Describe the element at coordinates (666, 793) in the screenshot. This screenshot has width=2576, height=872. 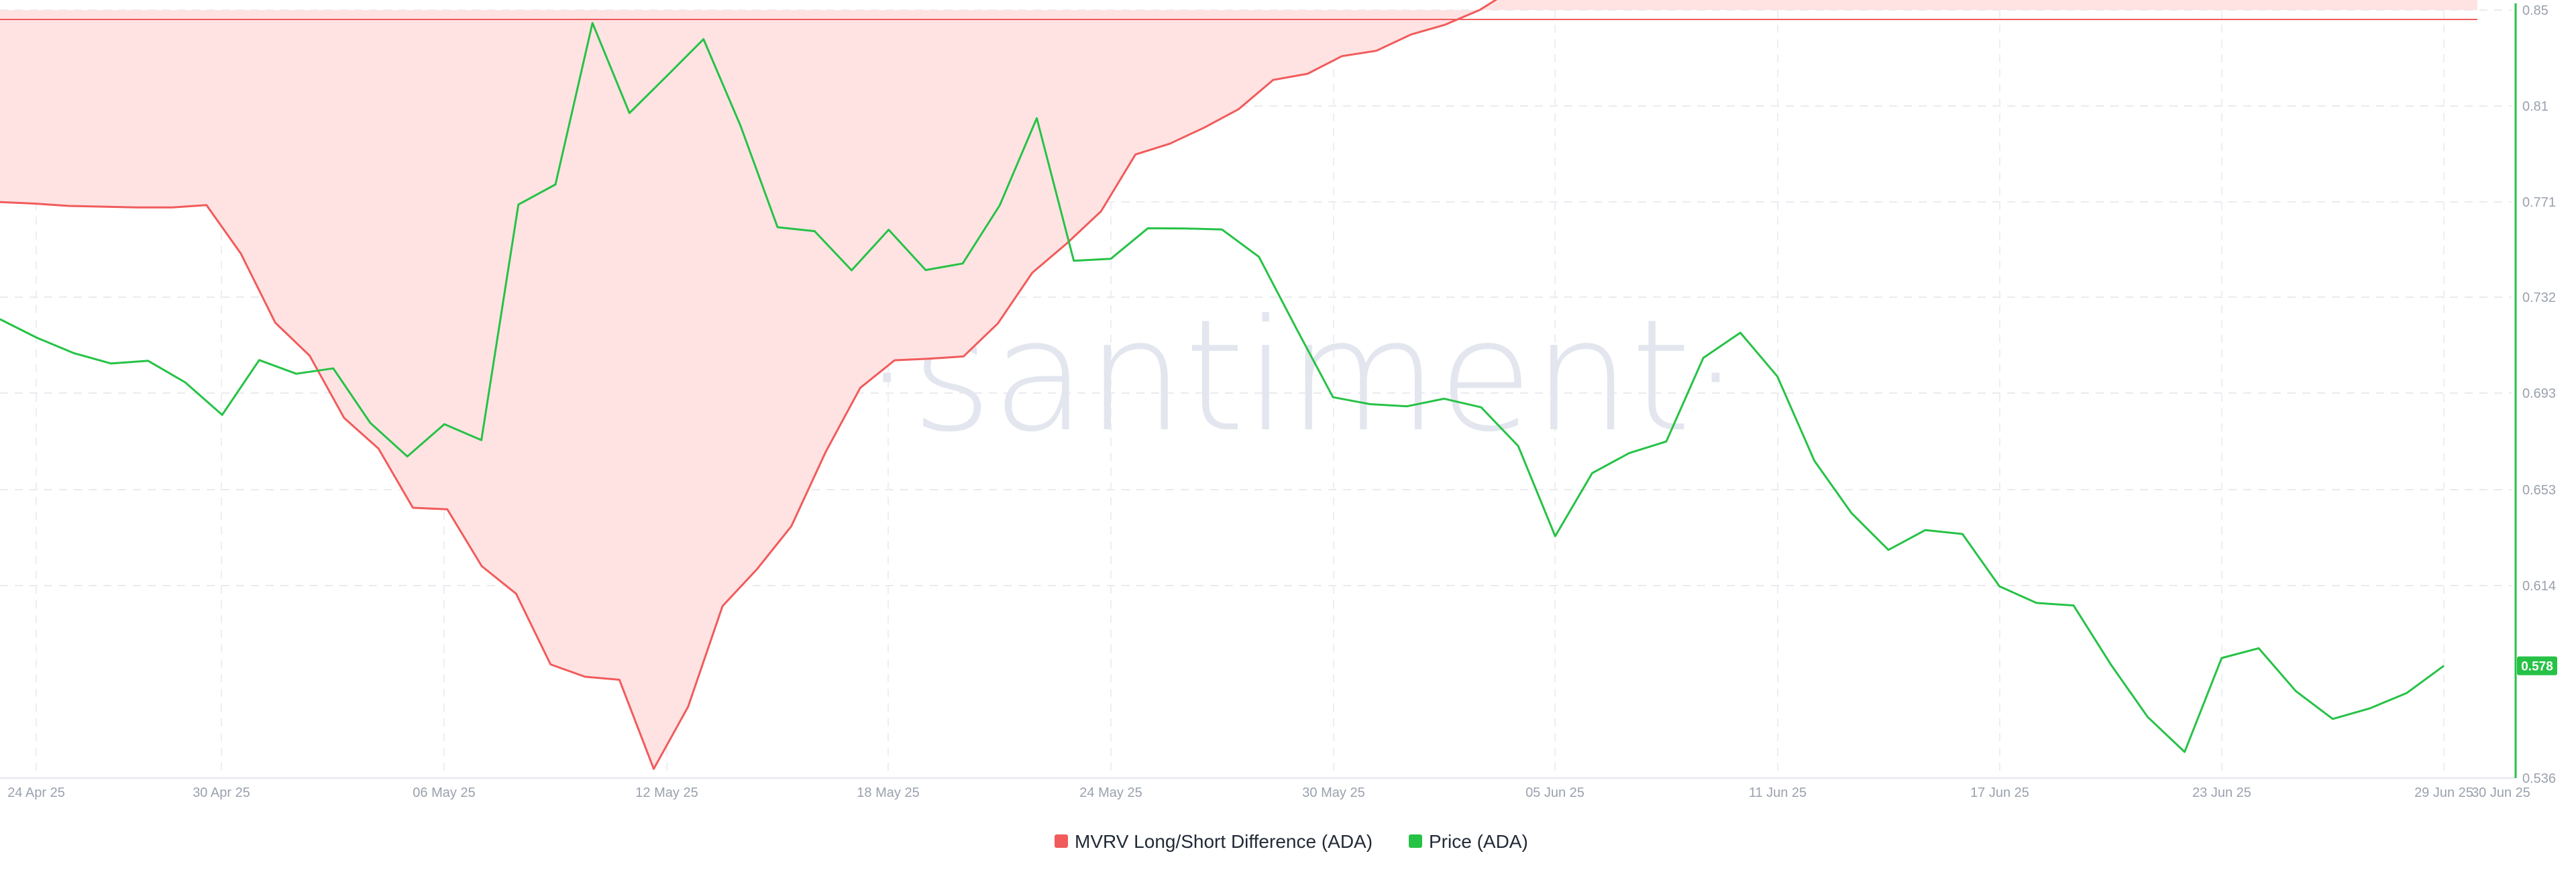
I see `x-tick-label: 12 May 25` at that location.